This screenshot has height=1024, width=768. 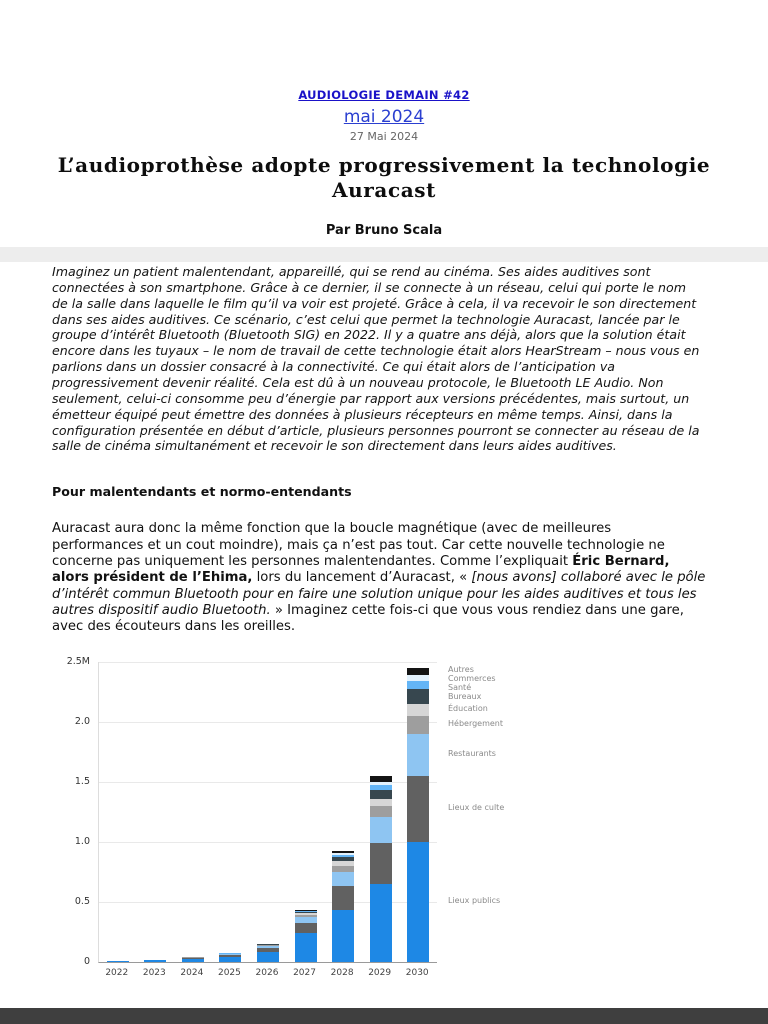 I want to click on x-axis-tick-label: 2024, so click(x=192, y=972).